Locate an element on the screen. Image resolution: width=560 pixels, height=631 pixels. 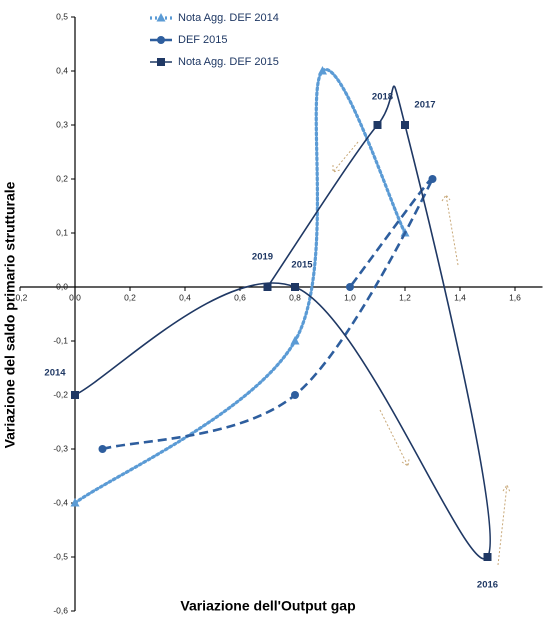
point-label: 2017 is located at coordinates (424, 105).